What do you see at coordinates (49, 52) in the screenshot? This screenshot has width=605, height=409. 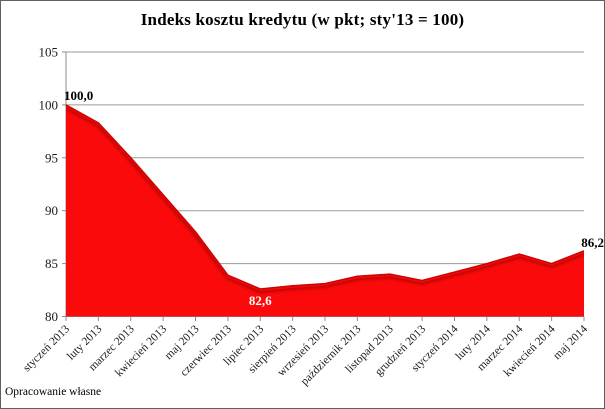 I see `y-axis-label: 105` at bounding box center [49, 52].